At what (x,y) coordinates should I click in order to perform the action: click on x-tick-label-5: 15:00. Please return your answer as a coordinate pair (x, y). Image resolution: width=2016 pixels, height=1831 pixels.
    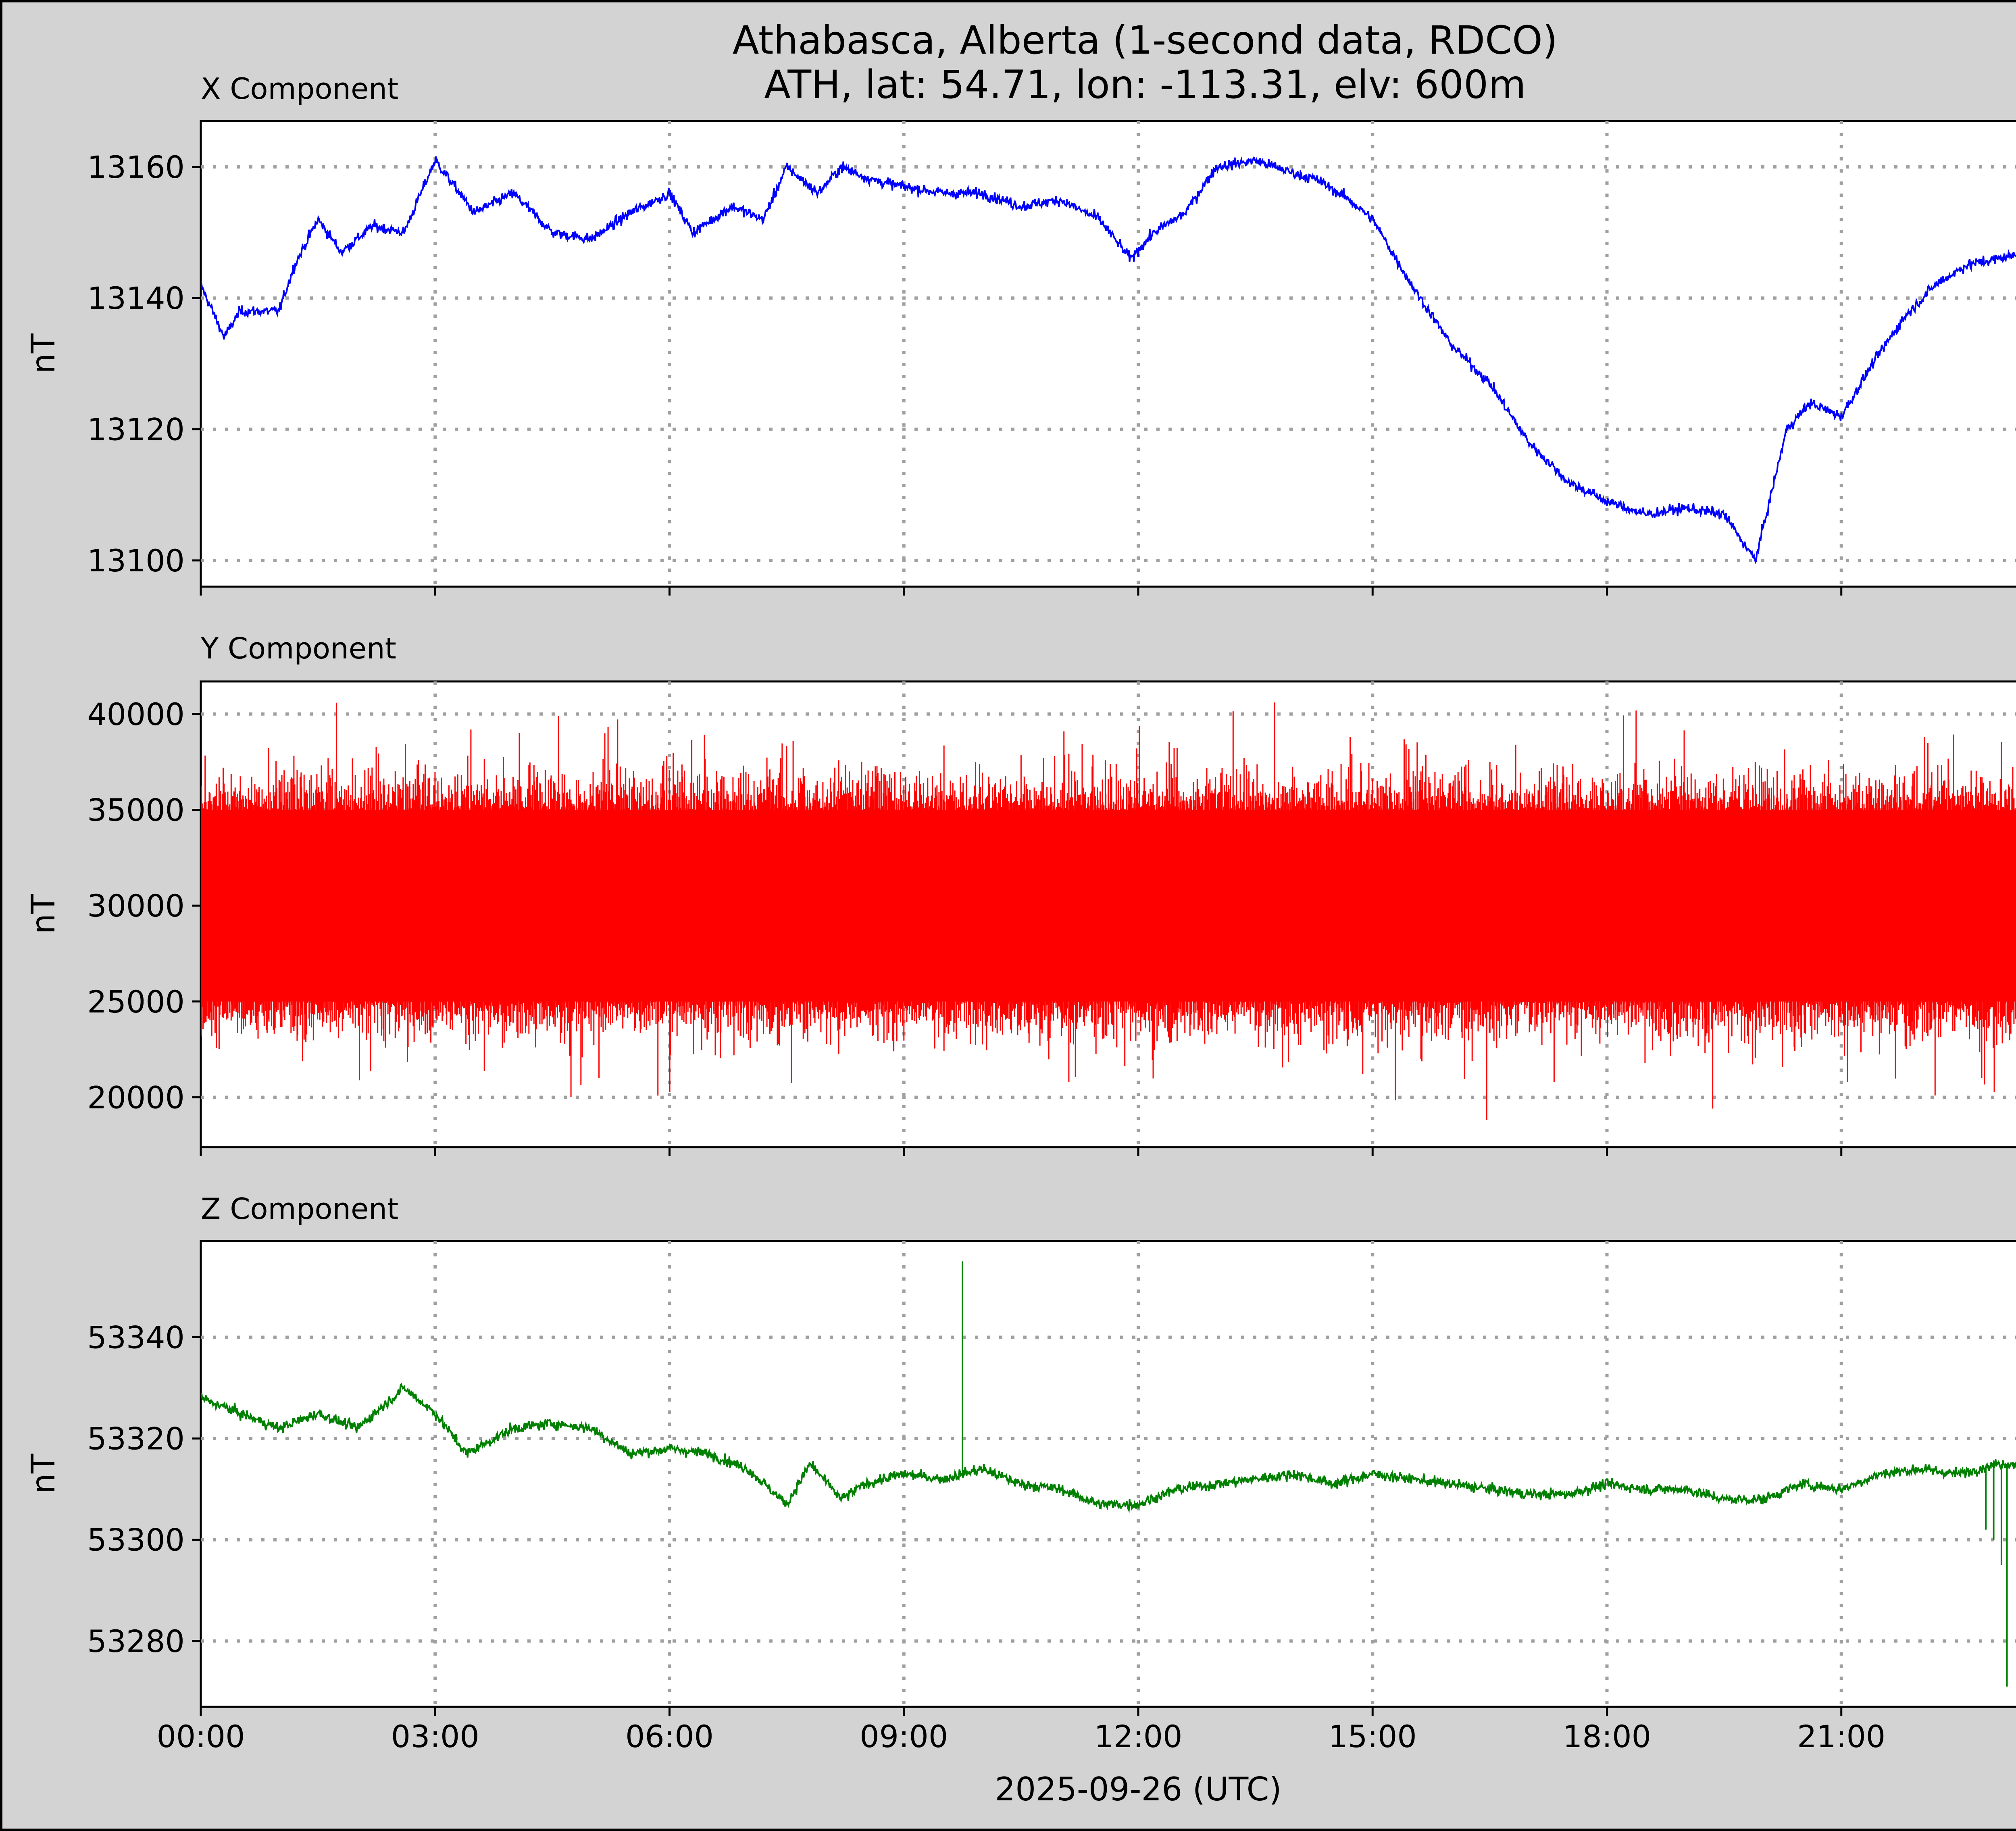
    Looking at the image, I should click on (1373, 1736).